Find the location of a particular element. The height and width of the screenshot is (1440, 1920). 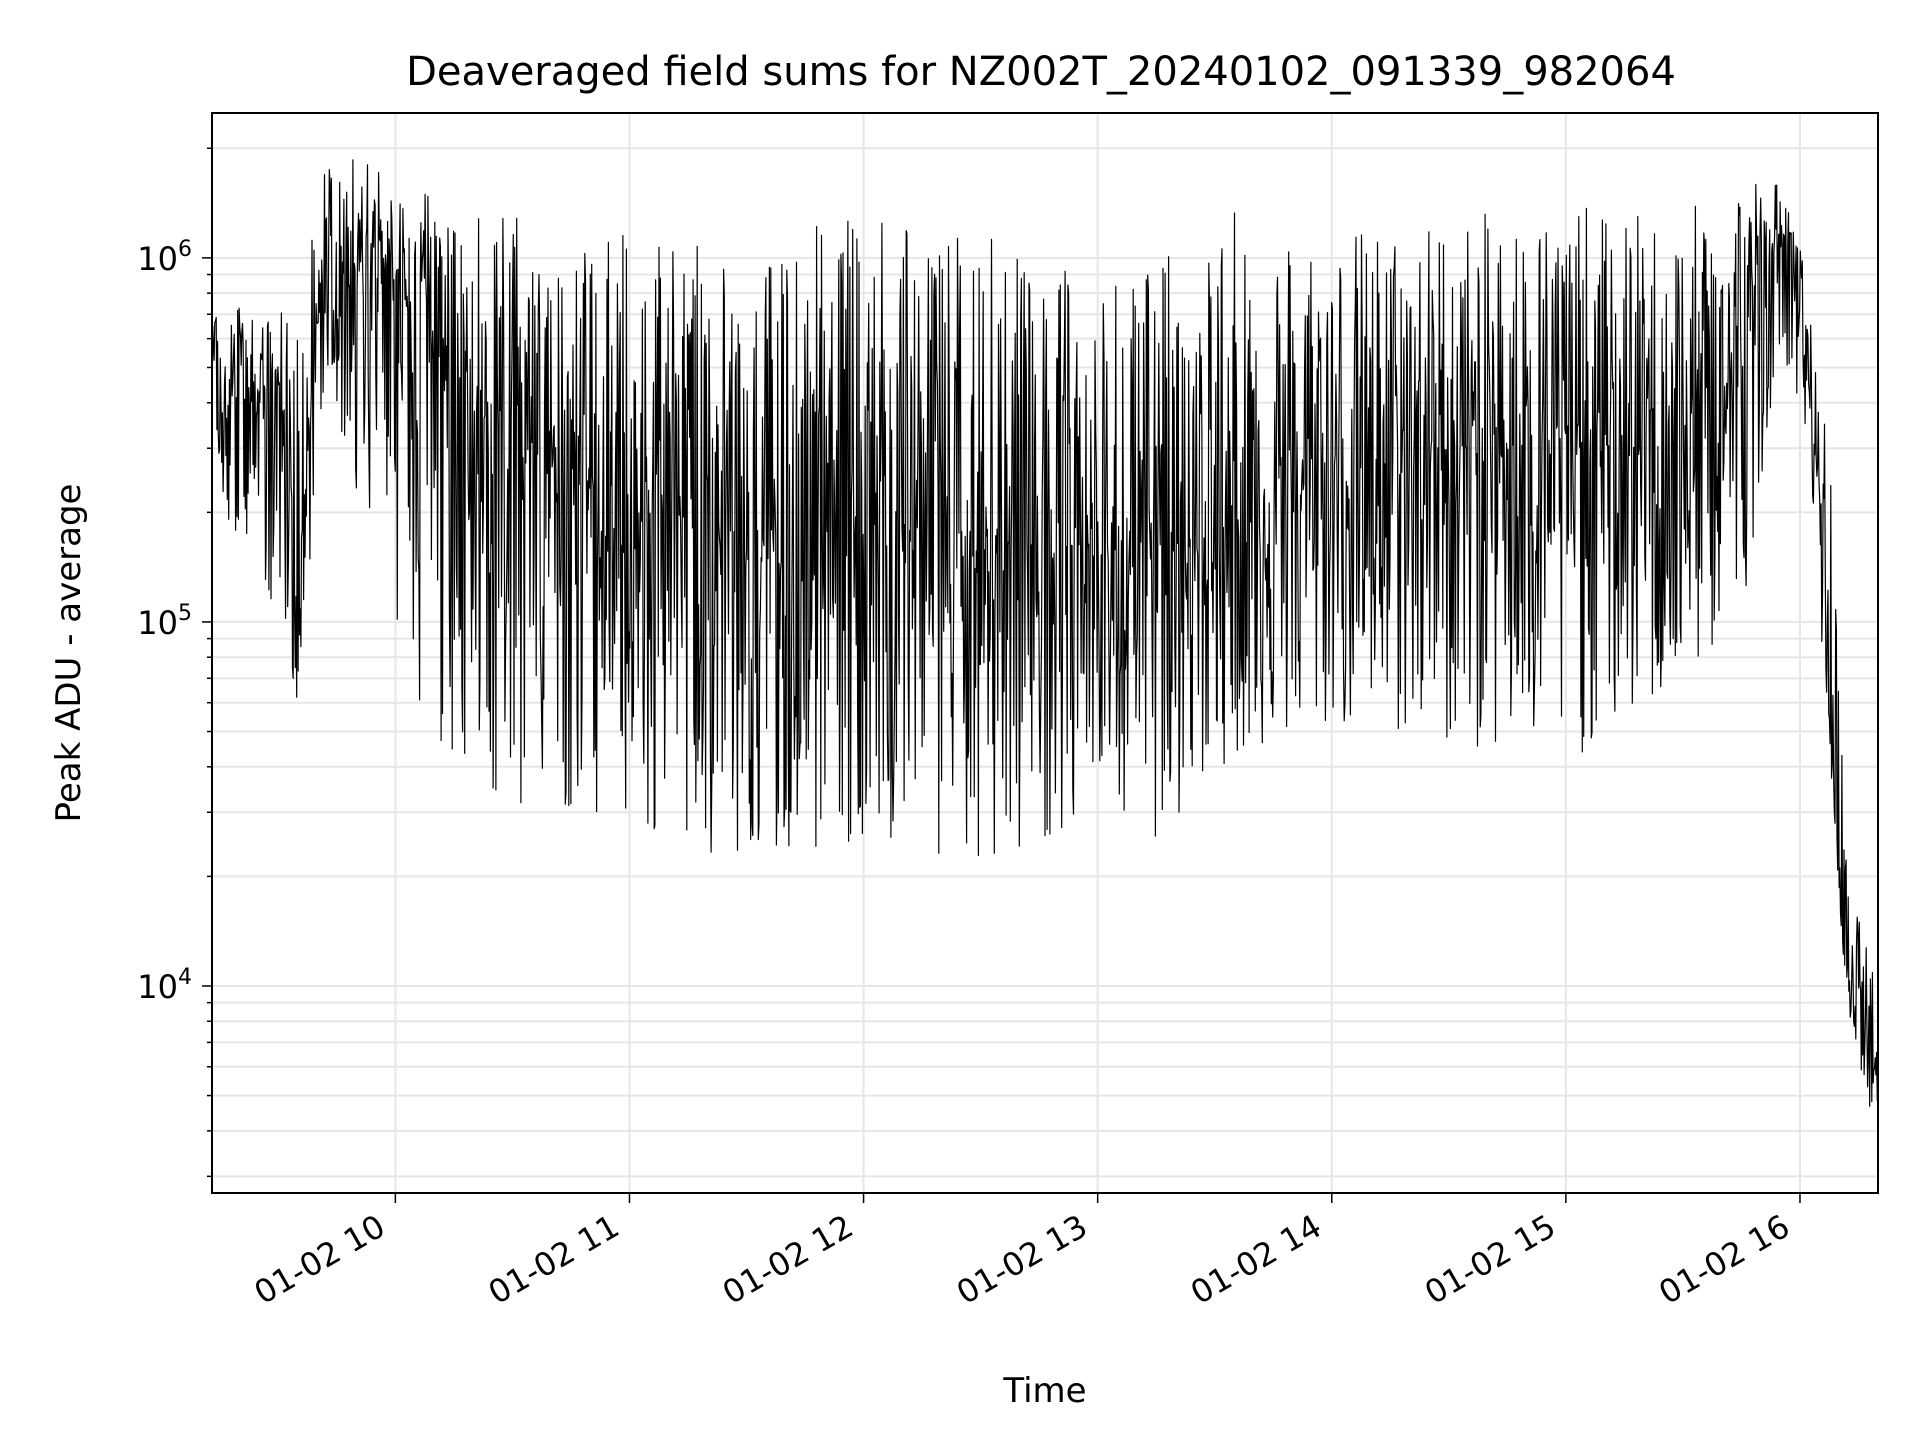

x-axis-label: Time is located at coordinates (1044, 1391).